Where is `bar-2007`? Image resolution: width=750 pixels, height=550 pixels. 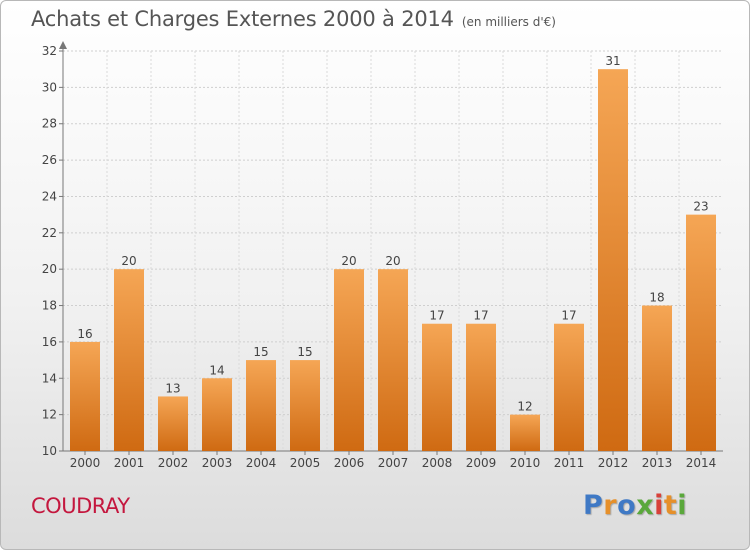
bar-2007 is located at coordinates (393, 360).